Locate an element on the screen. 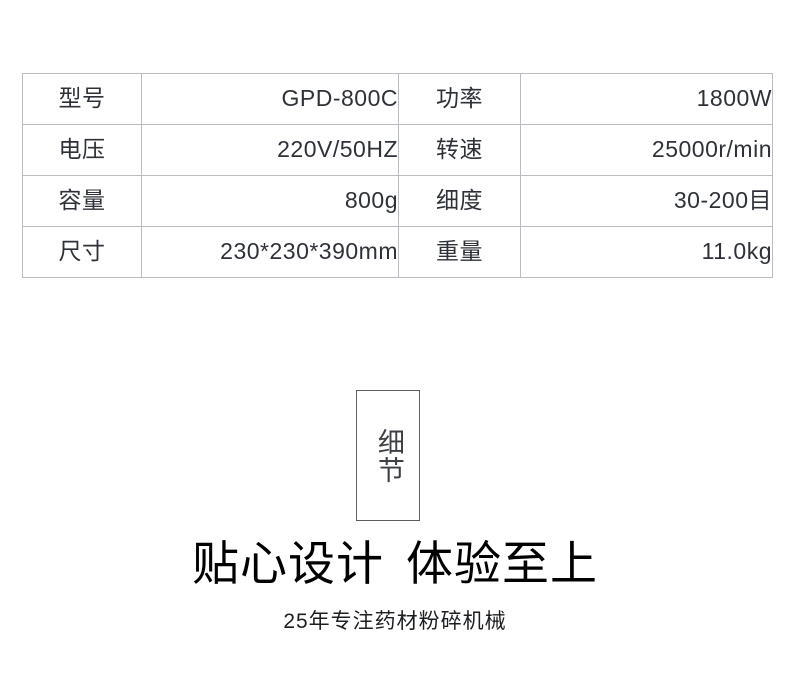 This screenshot has width=790, height=673. spec-value-fineness: 30-200目 is located at coordinates (646, 201).